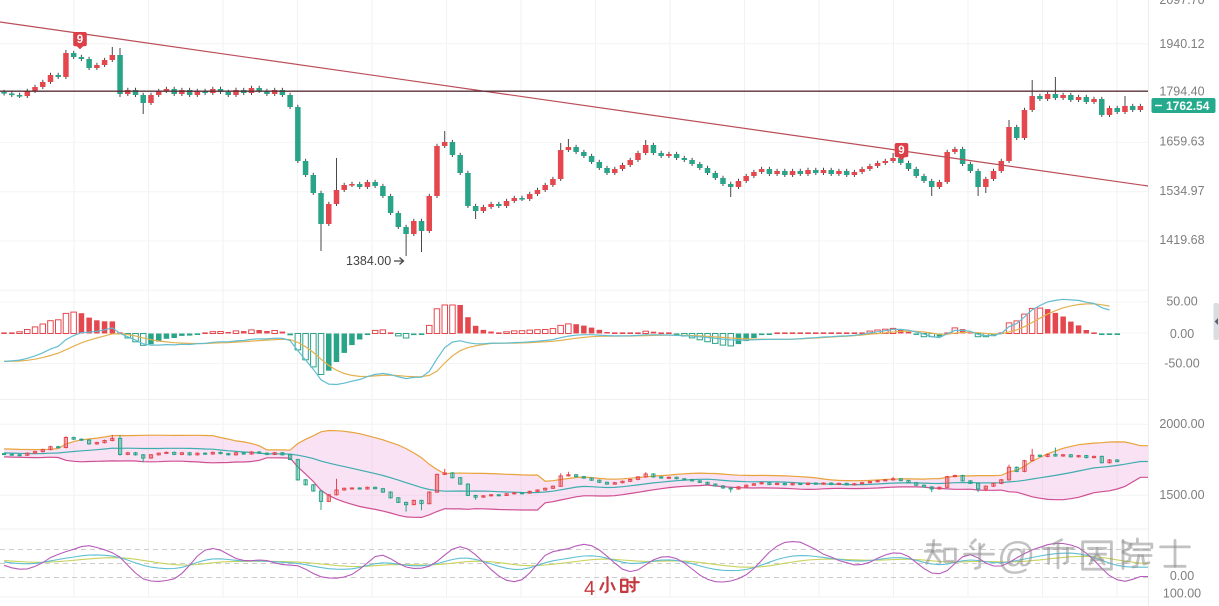 This screenshot has width=1219, height=606. Describe the element at coordinates (1181, 3) in the screenshot. I see `svg-text: 2097.70` at that location.